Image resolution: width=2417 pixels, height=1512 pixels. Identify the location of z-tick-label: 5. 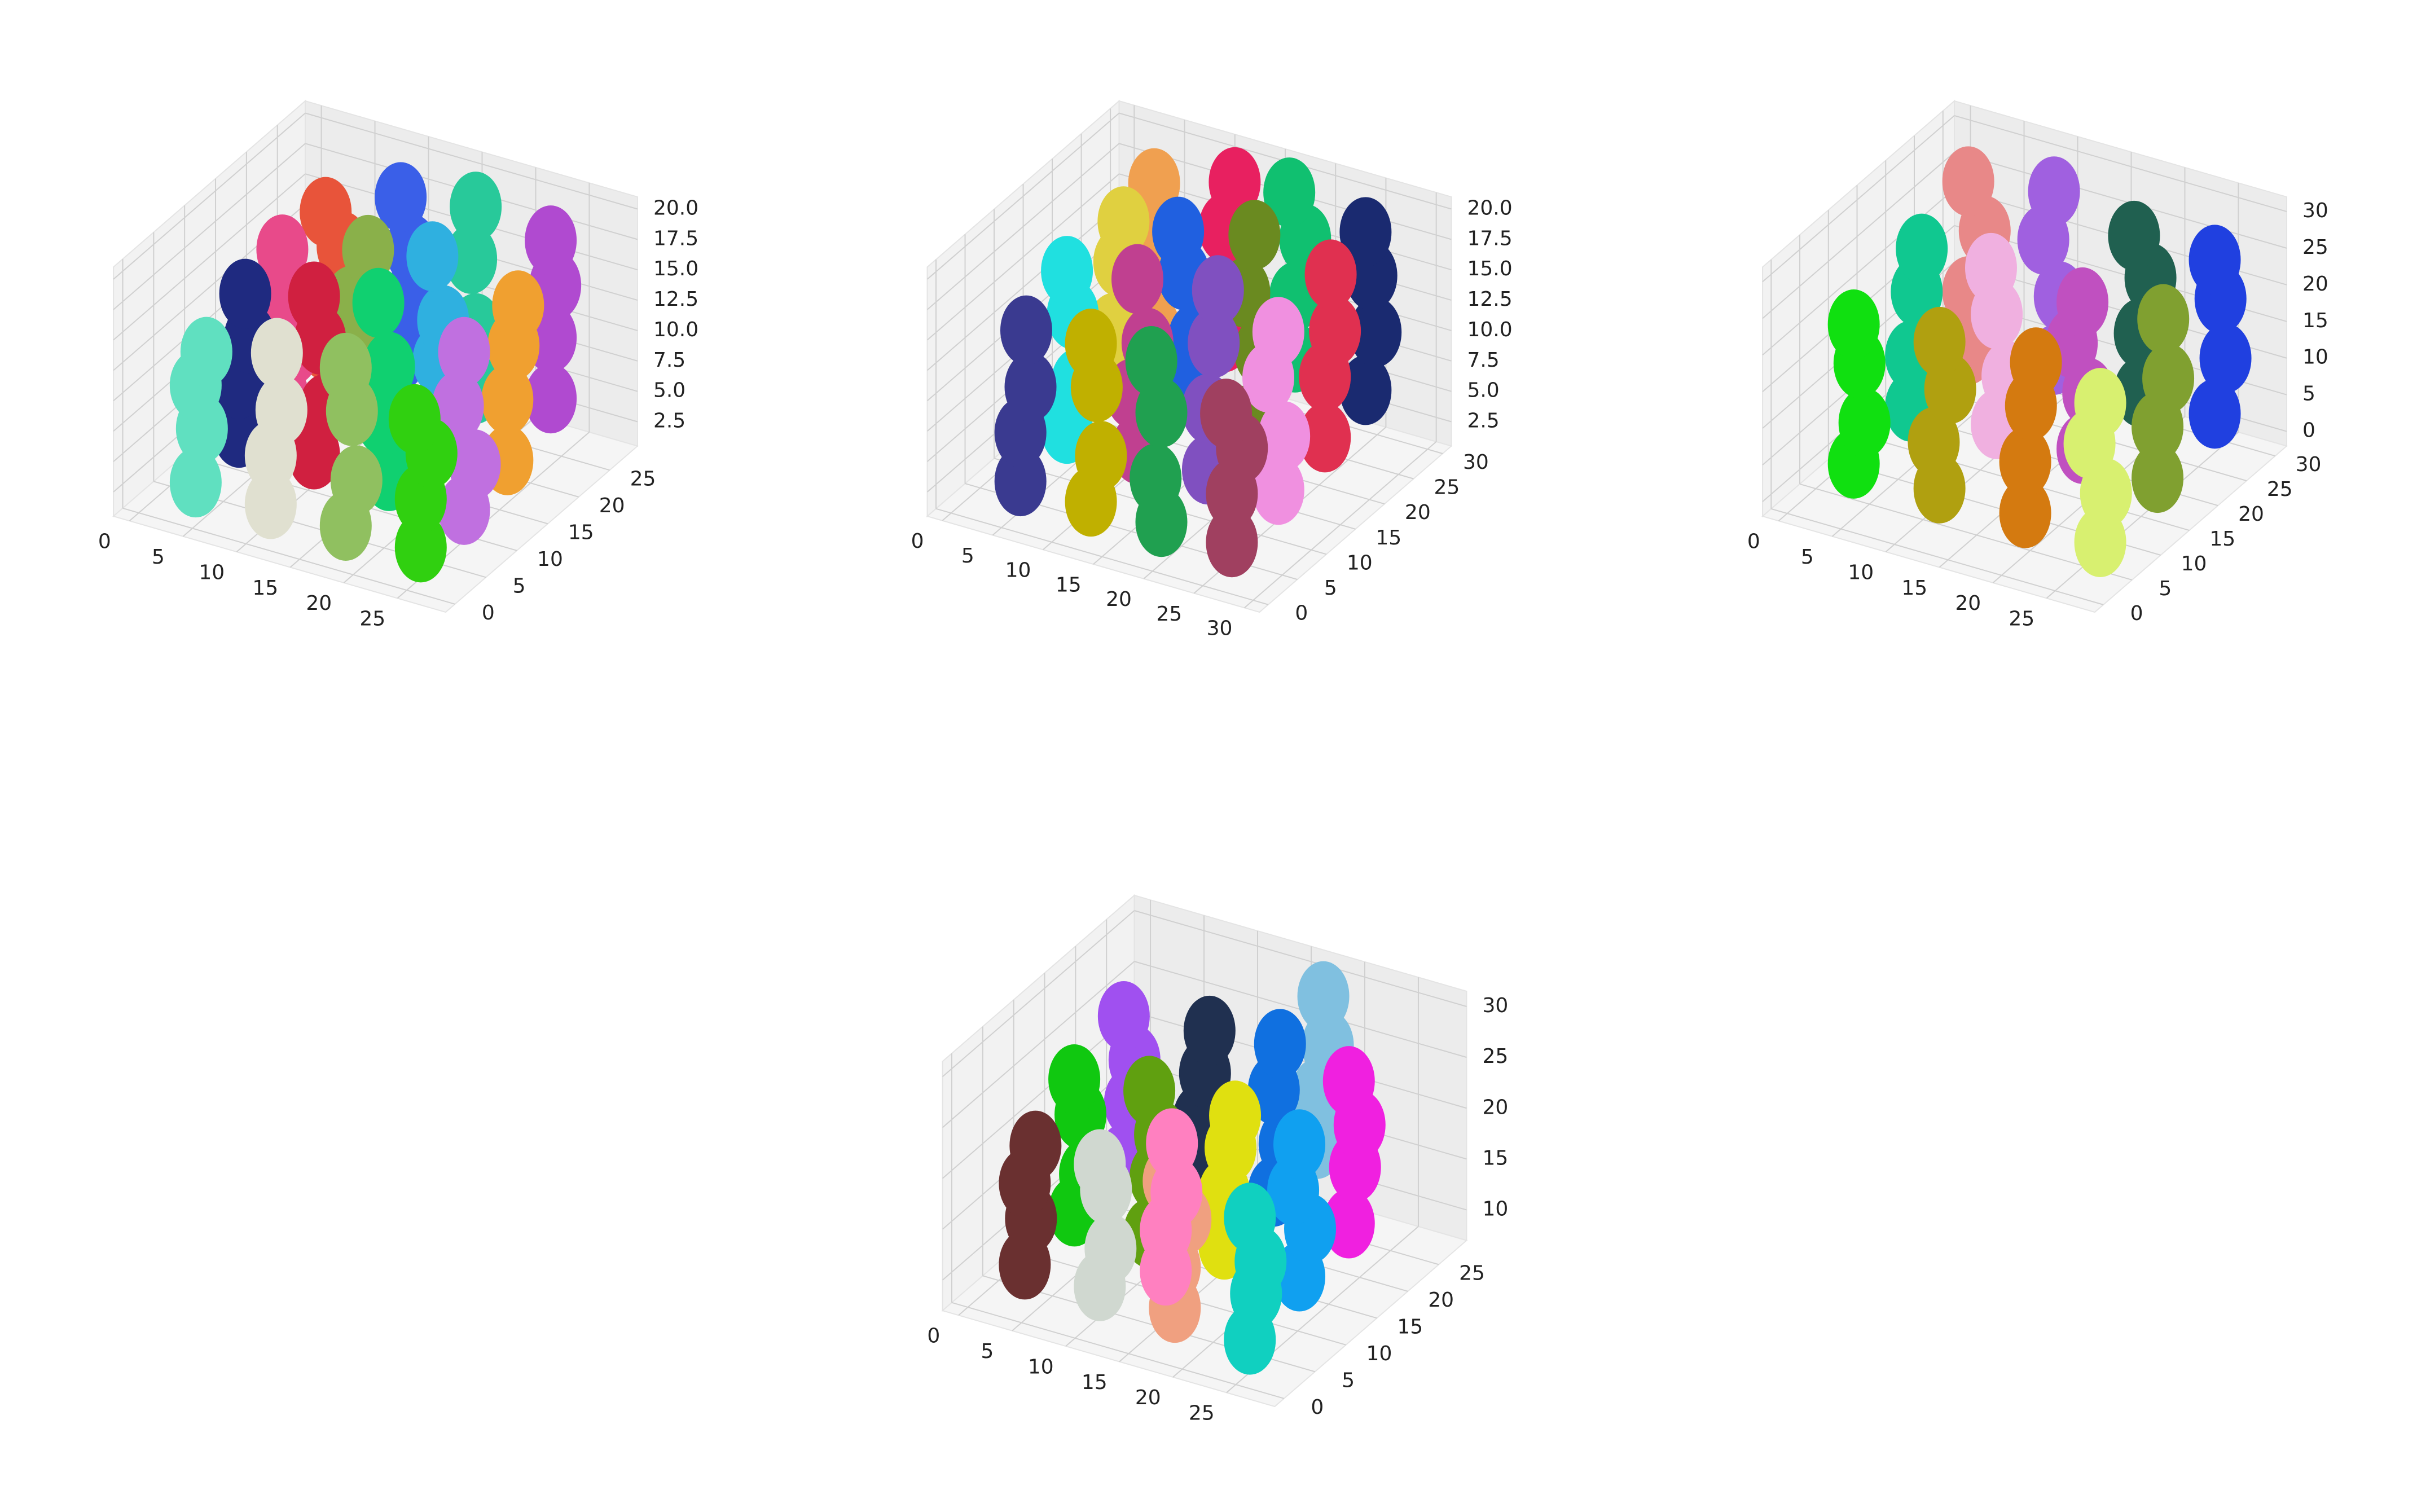
(2308, 395).